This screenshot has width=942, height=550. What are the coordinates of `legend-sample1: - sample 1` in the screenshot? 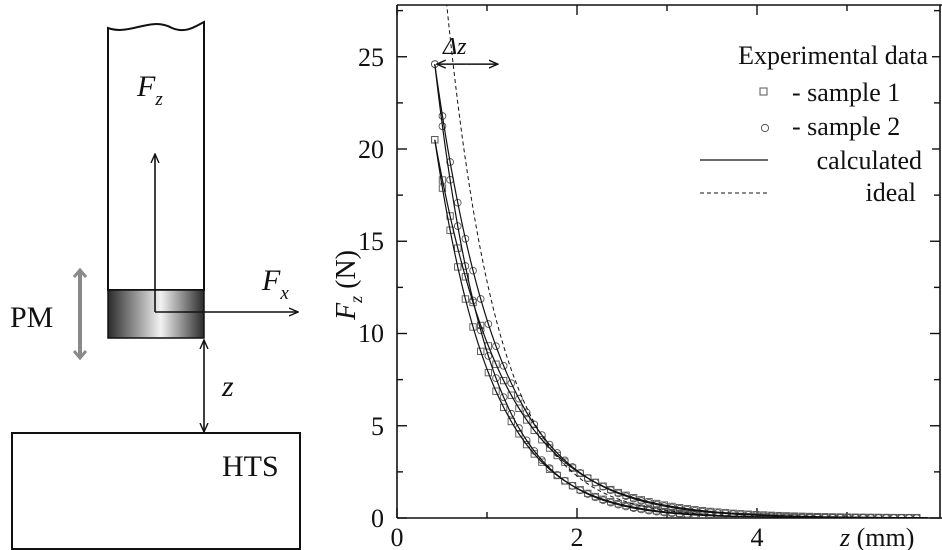 It's located at (846, 92).